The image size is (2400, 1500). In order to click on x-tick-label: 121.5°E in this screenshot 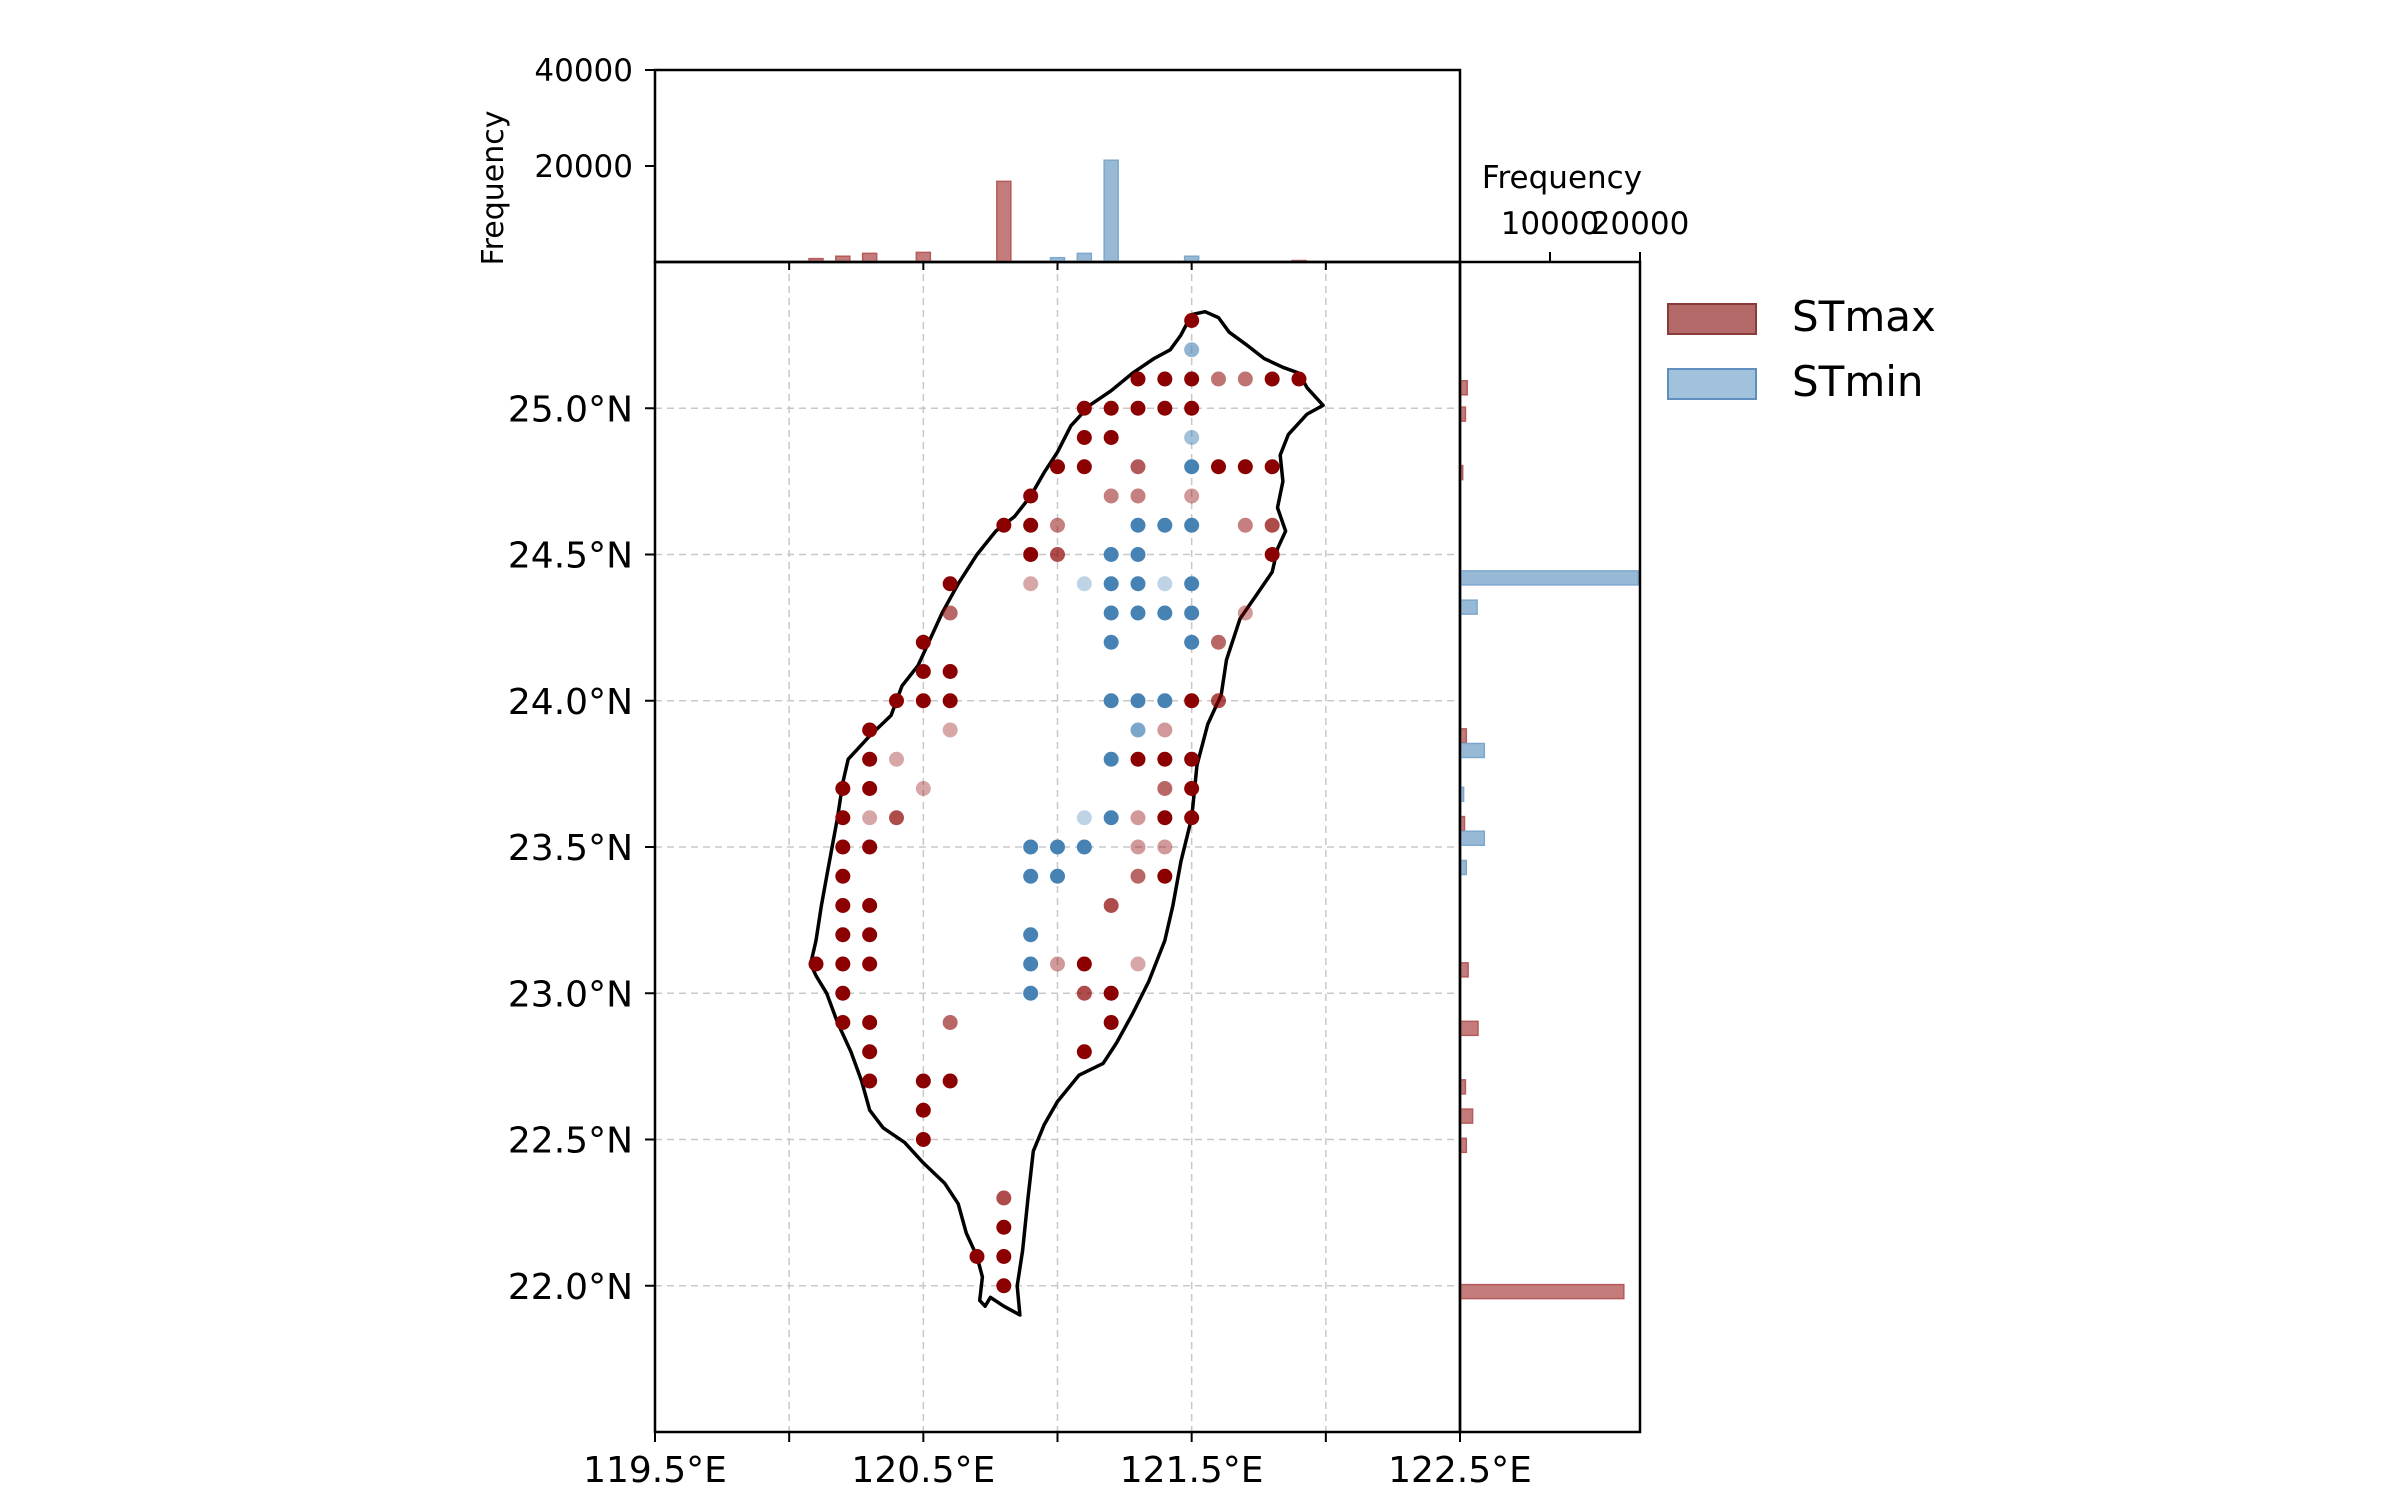, I will do `click(1192, 1470)`.